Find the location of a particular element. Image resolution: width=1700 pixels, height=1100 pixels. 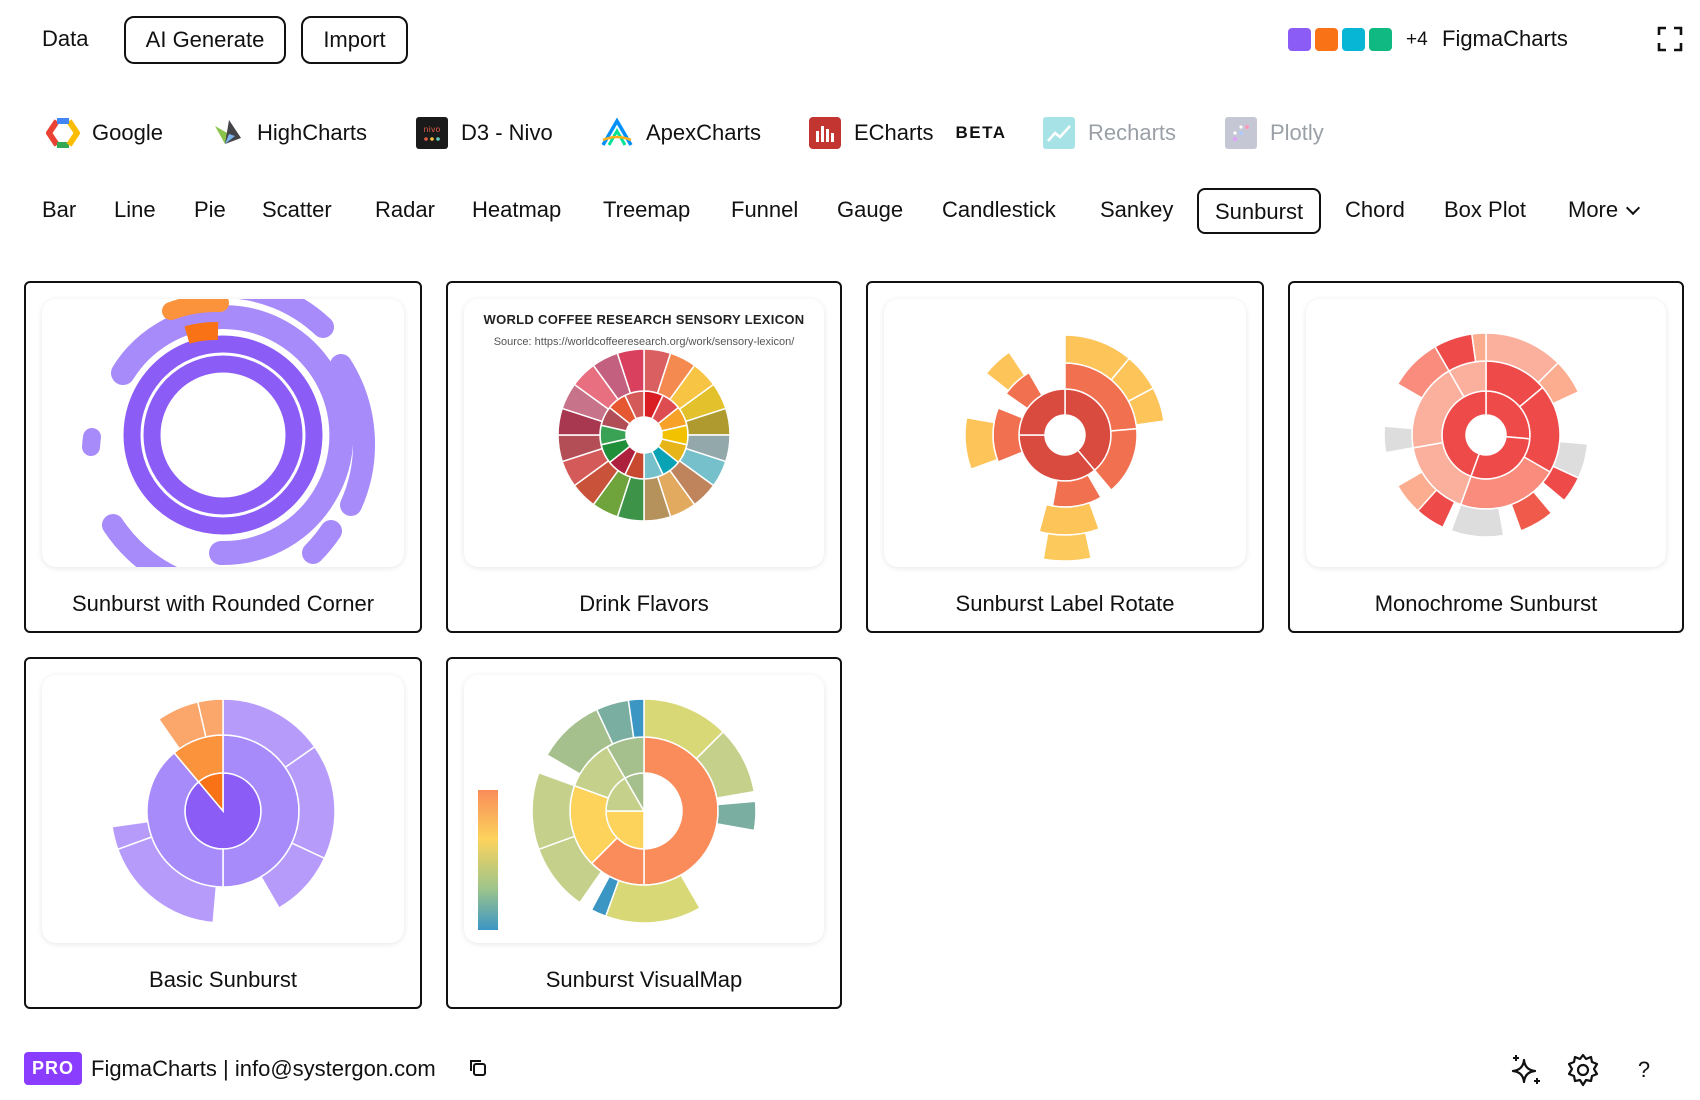

fullscreen-icon is located at coordinates (1670, 39).